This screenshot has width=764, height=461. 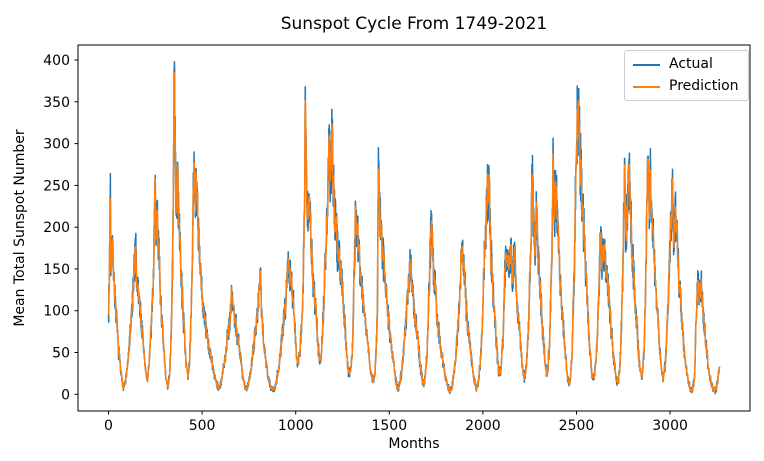 What do you see at coordinates (704, 86) in the screenshot?
I see `legend-label-prediction: Prediction` at bounding box center [704, 86].